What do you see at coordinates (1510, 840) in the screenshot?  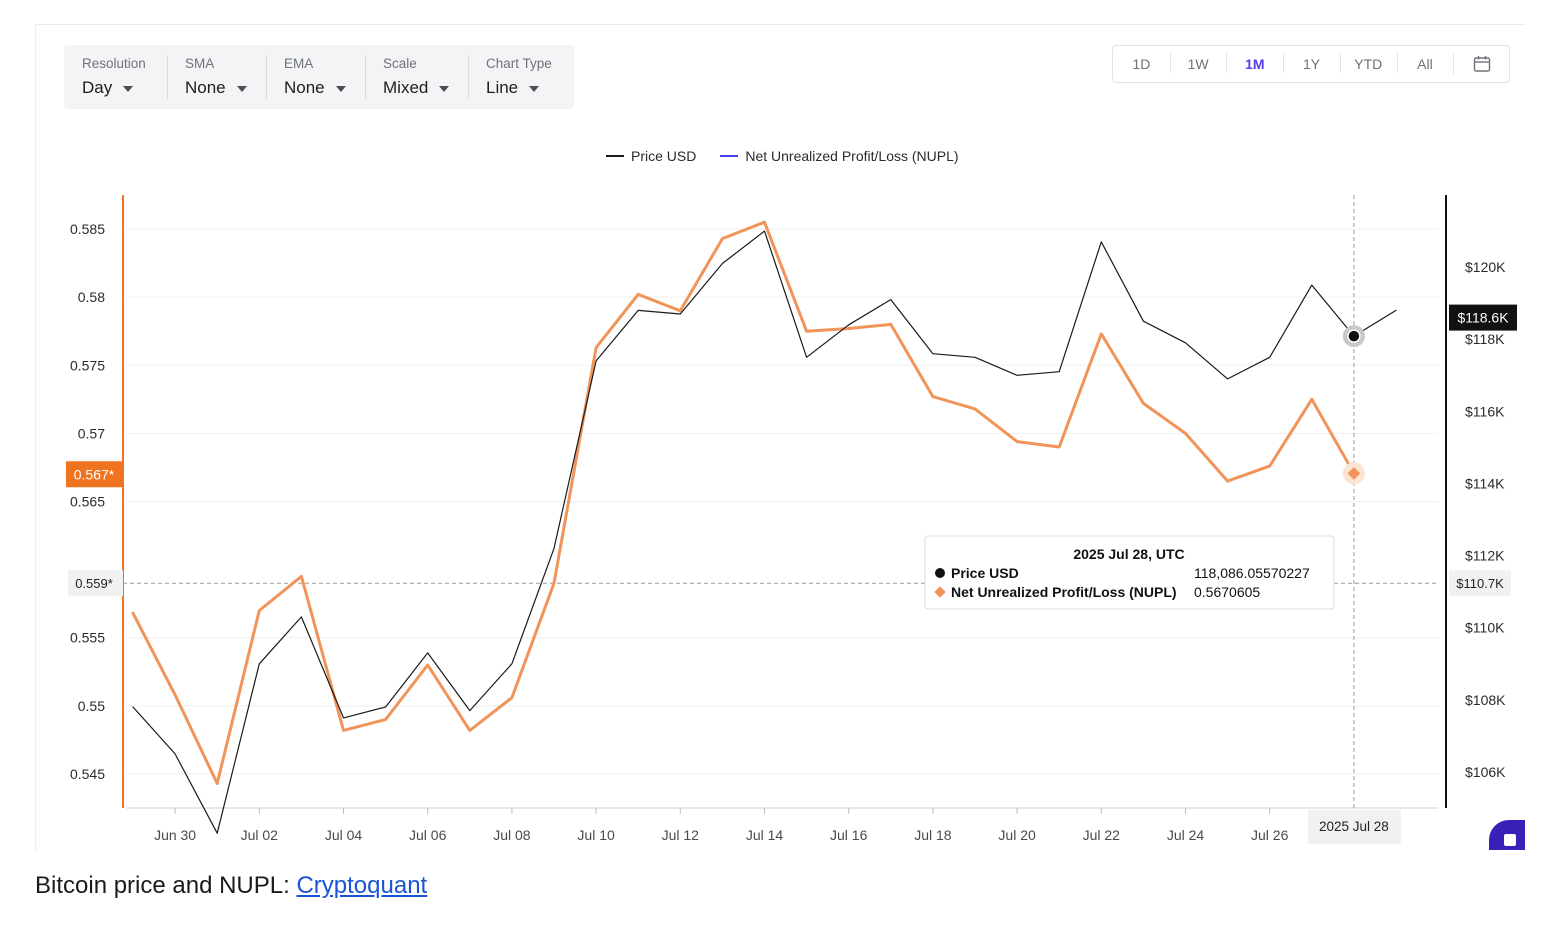 I see `chat-icon` at bounding box center [1510, 840].